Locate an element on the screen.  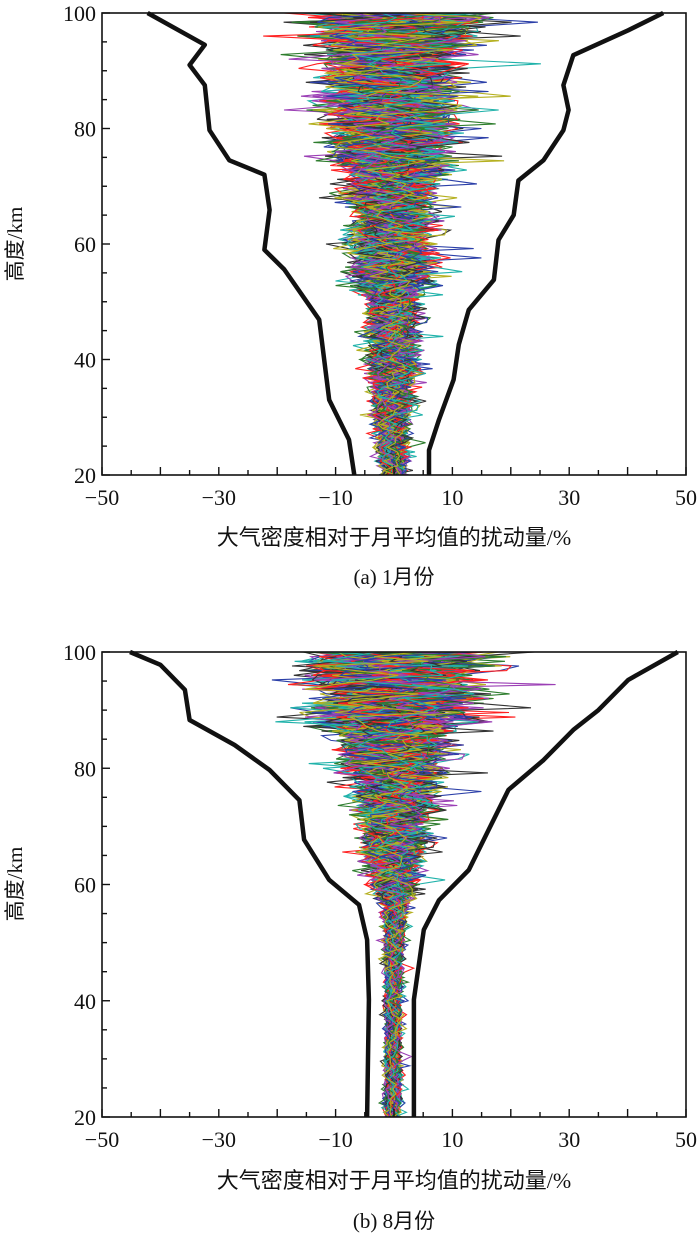
profile-lines is located at coordinates (402, 244).